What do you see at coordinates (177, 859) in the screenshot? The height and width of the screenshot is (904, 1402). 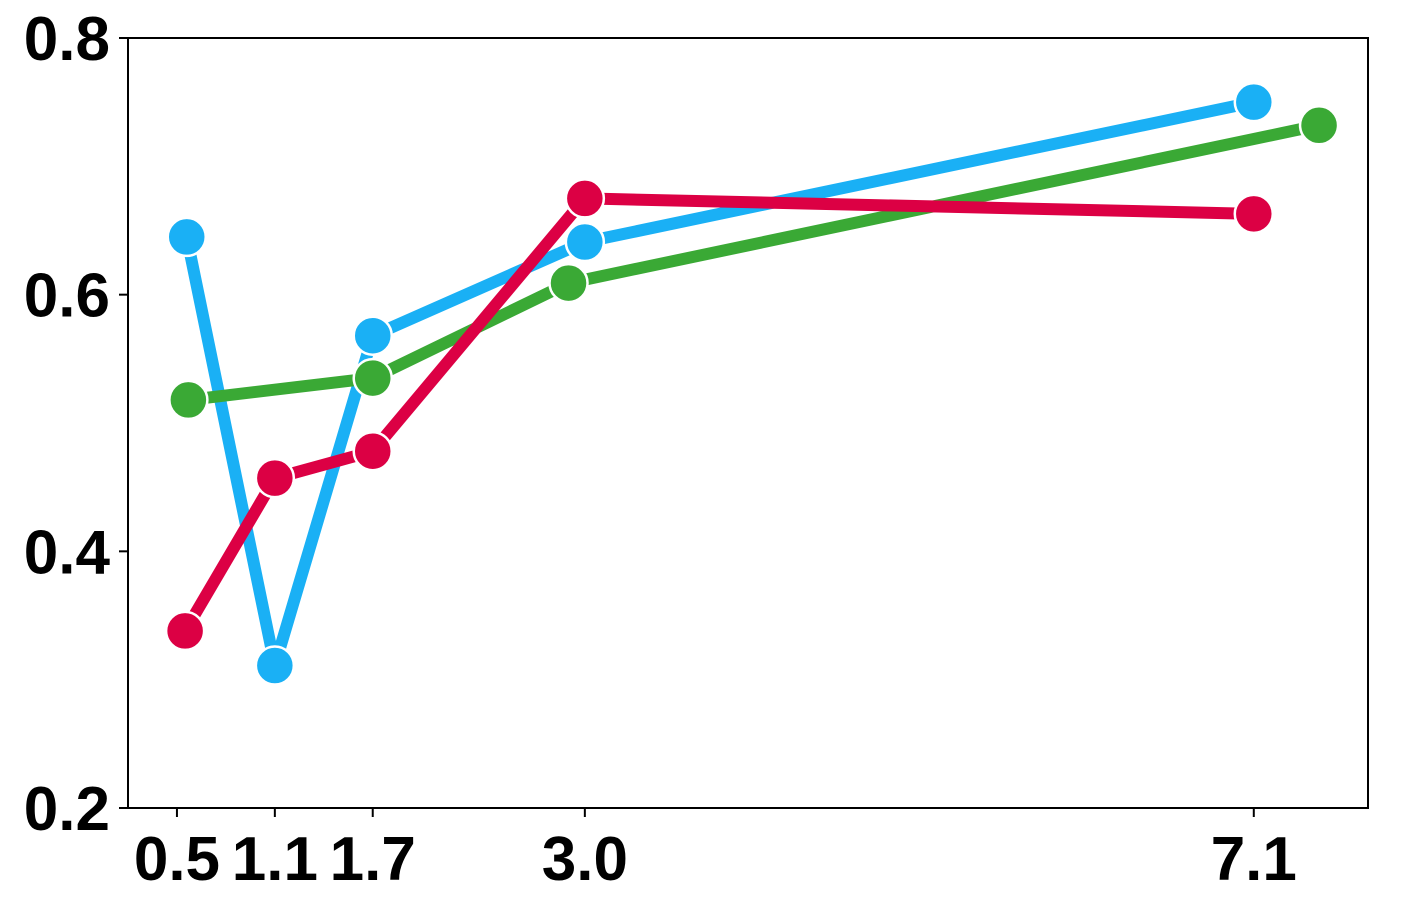 I see `x-tick-label: 0.5` at bounding box center [177, 859].